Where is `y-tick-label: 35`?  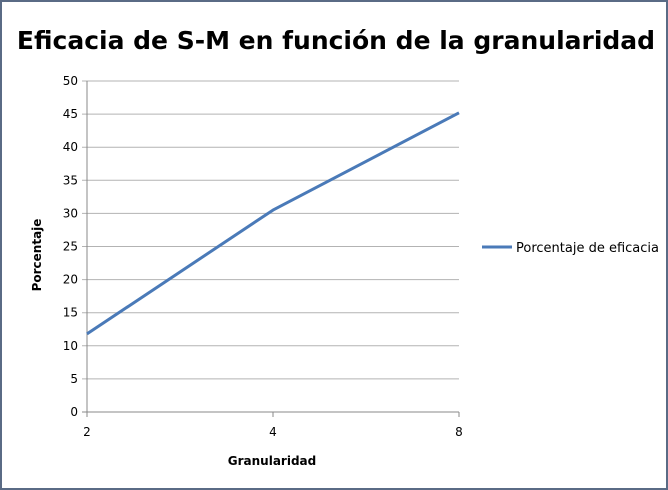
y-tick-label: 35 is located at coordinates (70, 180).